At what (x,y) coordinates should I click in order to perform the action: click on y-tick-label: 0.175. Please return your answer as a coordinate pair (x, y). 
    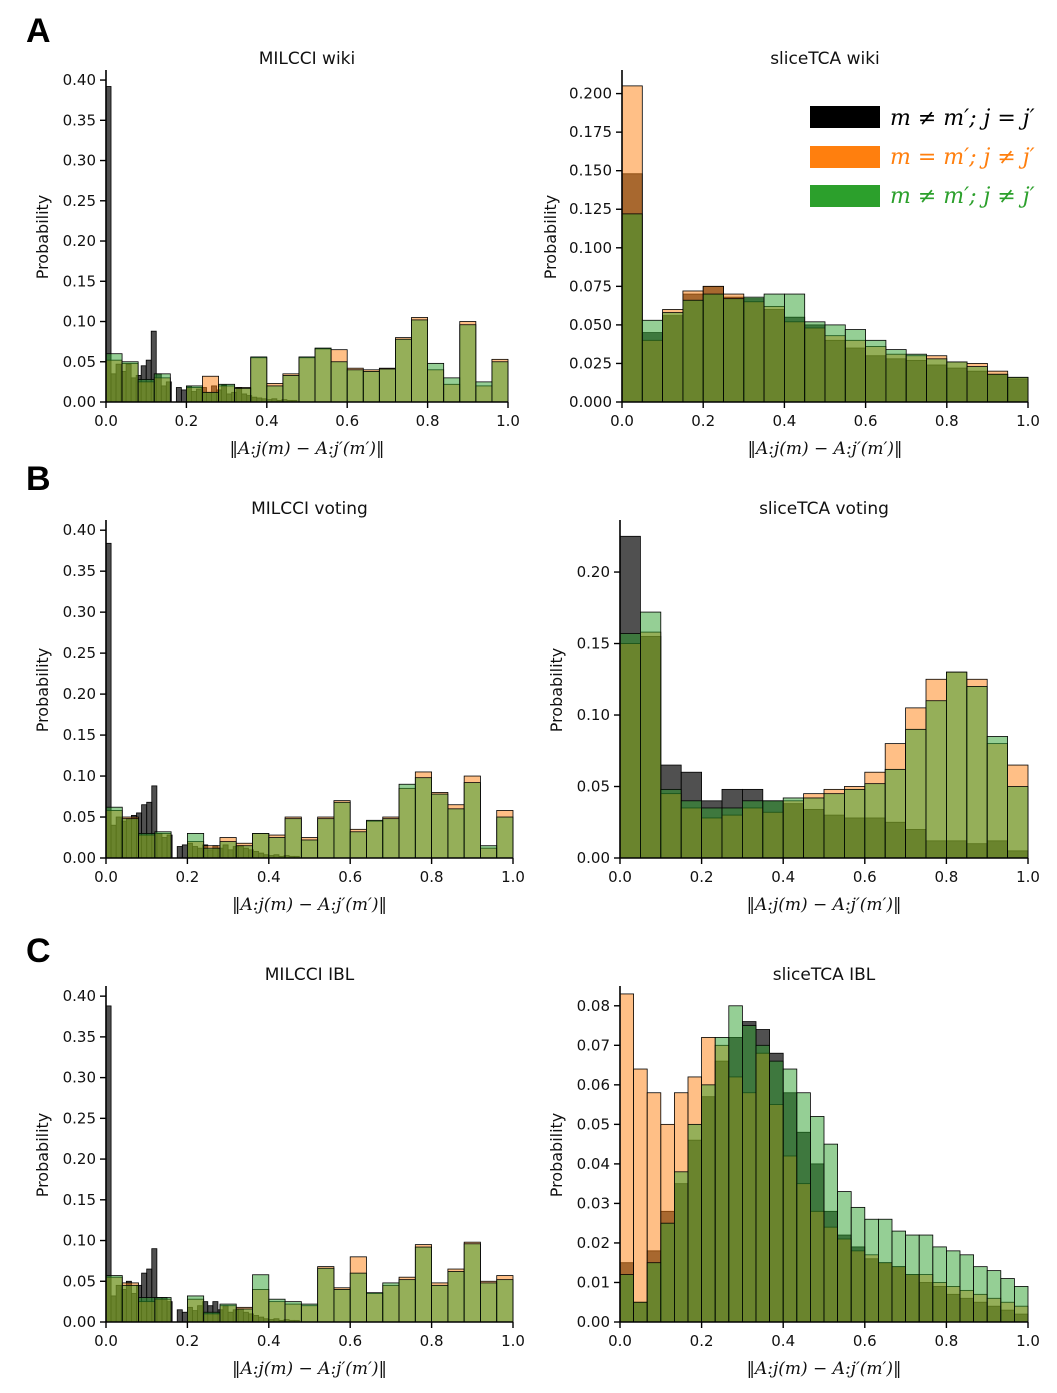
    Looking at the image, I should click on (590, 132).